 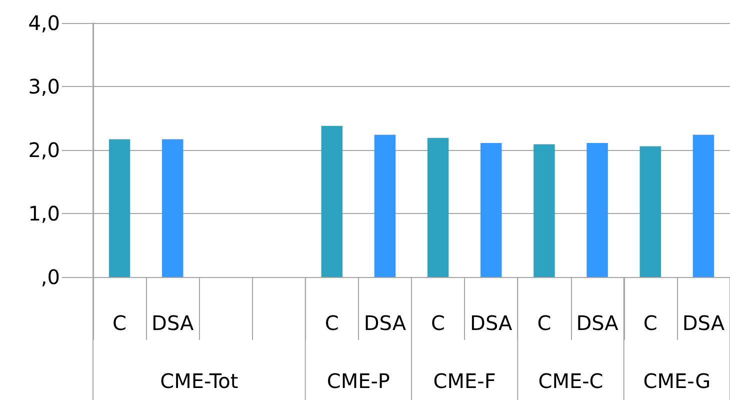 I want to click on y-tick-label: 4,0, so click(x=44, y=23).